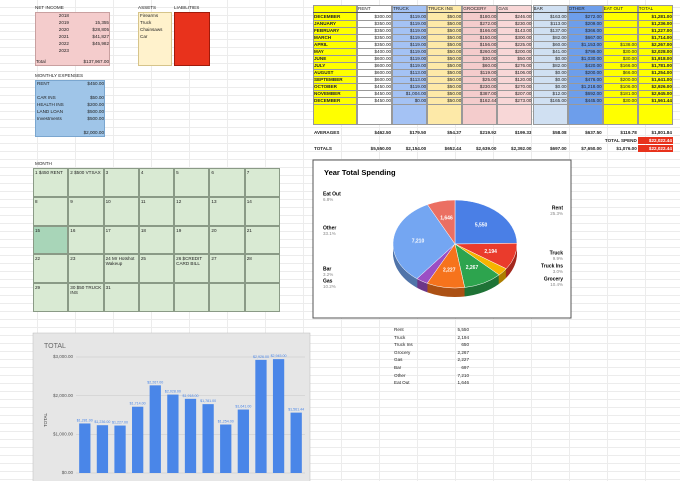 The width and height of the screenshot is (680, 481). What do you see at coordinates (192, 39) in the screenshot?
I see `liabilities-body` at bounding box center [192, 39].